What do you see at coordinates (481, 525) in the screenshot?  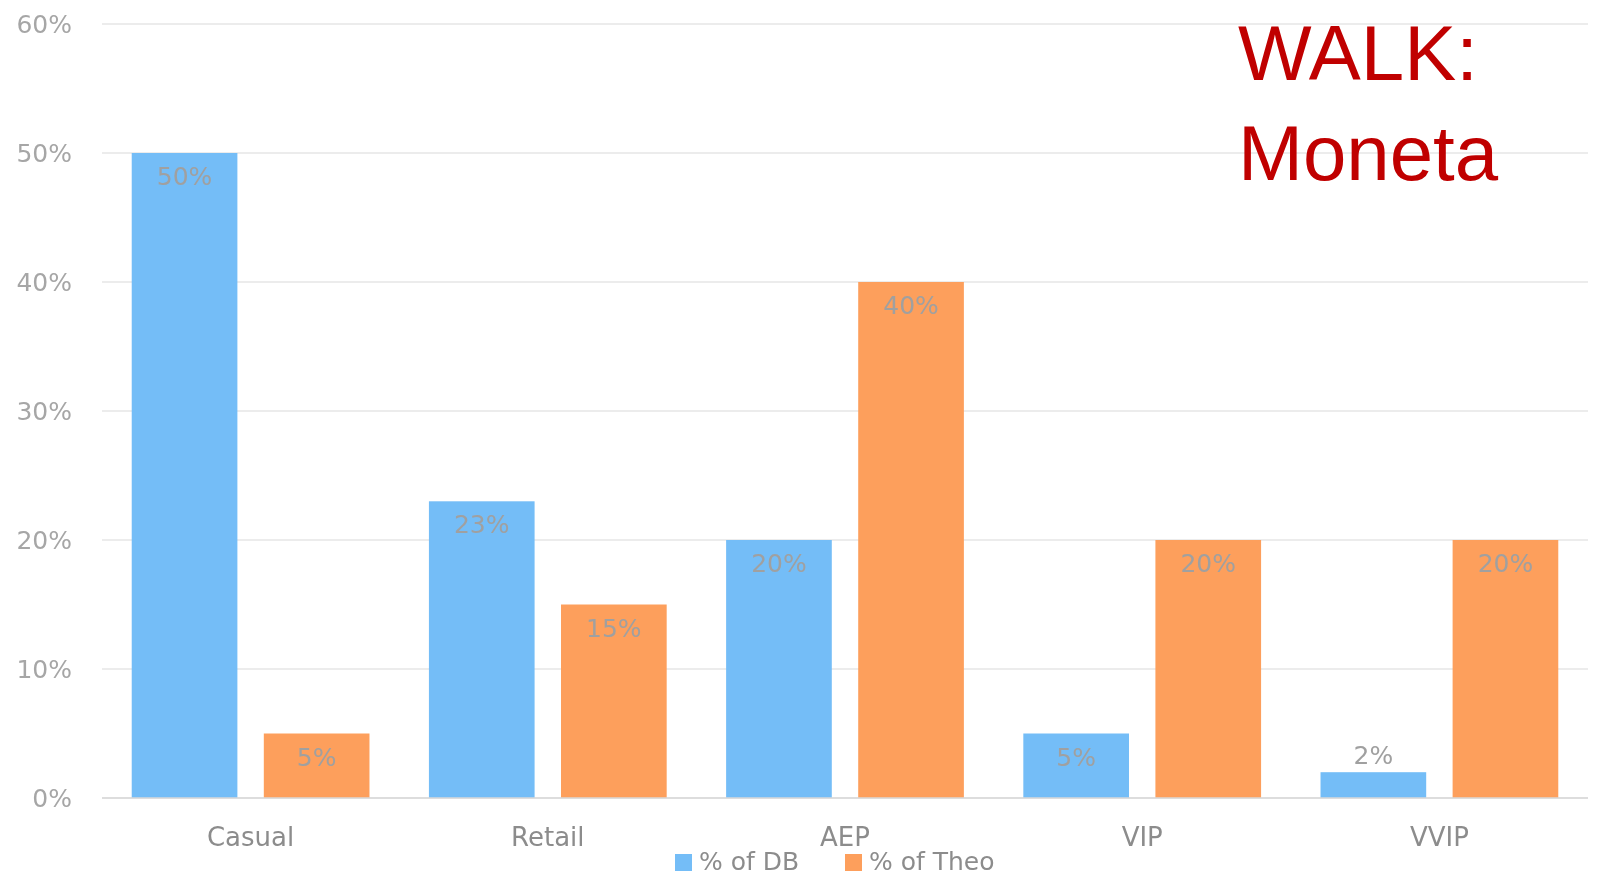 I see `data-label: 23%` at bounding box center [481, 525].